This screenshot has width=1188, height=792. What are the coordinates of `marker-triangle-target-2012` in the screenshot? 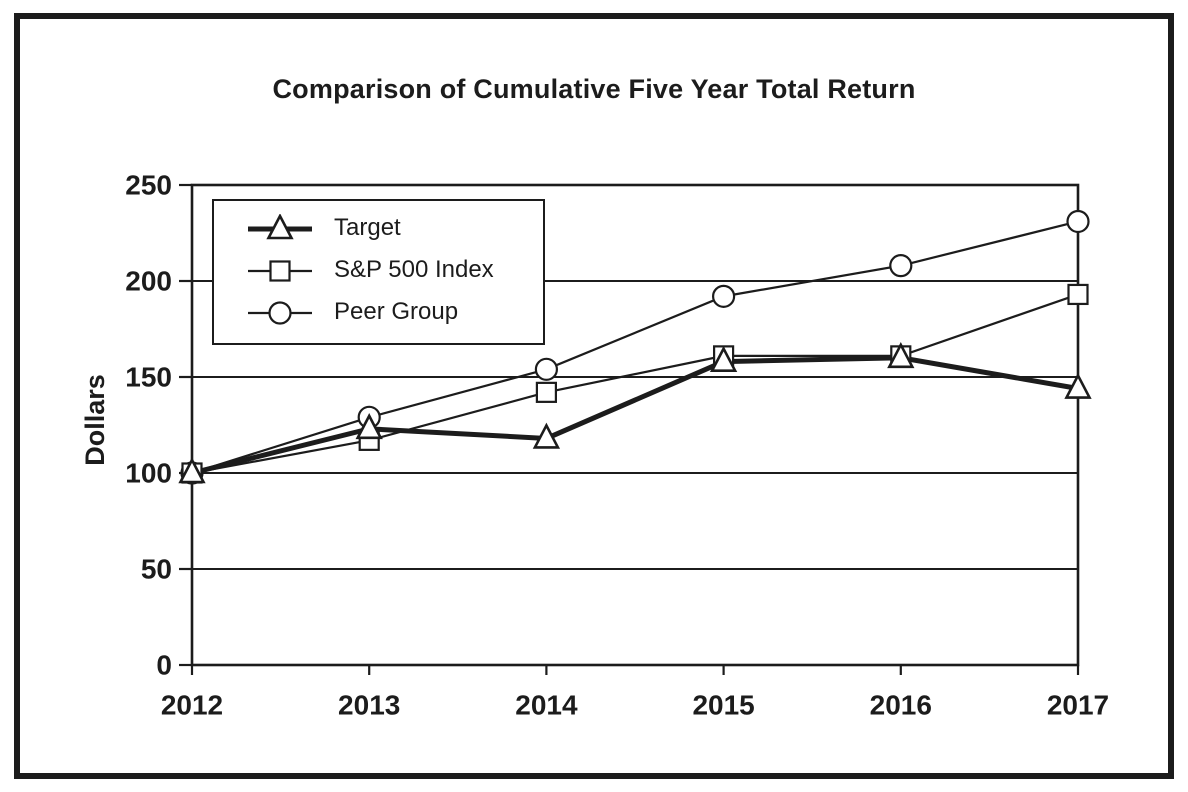 It's located at (192, 470).